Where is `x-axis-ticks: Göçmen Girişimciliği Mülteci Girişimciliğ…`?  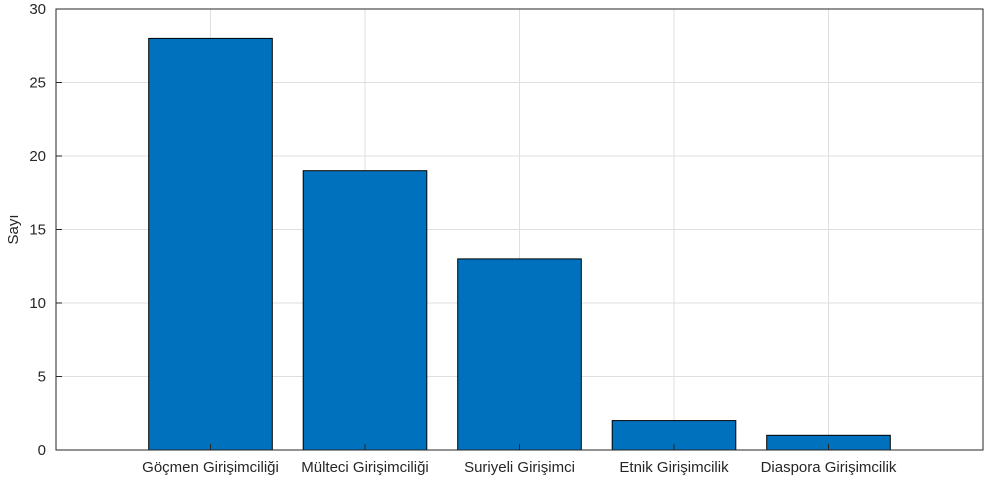
x-axis-ticks: Göçmen Girişimciliği Mülteci Girişimciliğ… is located at coordinates (519, 460).